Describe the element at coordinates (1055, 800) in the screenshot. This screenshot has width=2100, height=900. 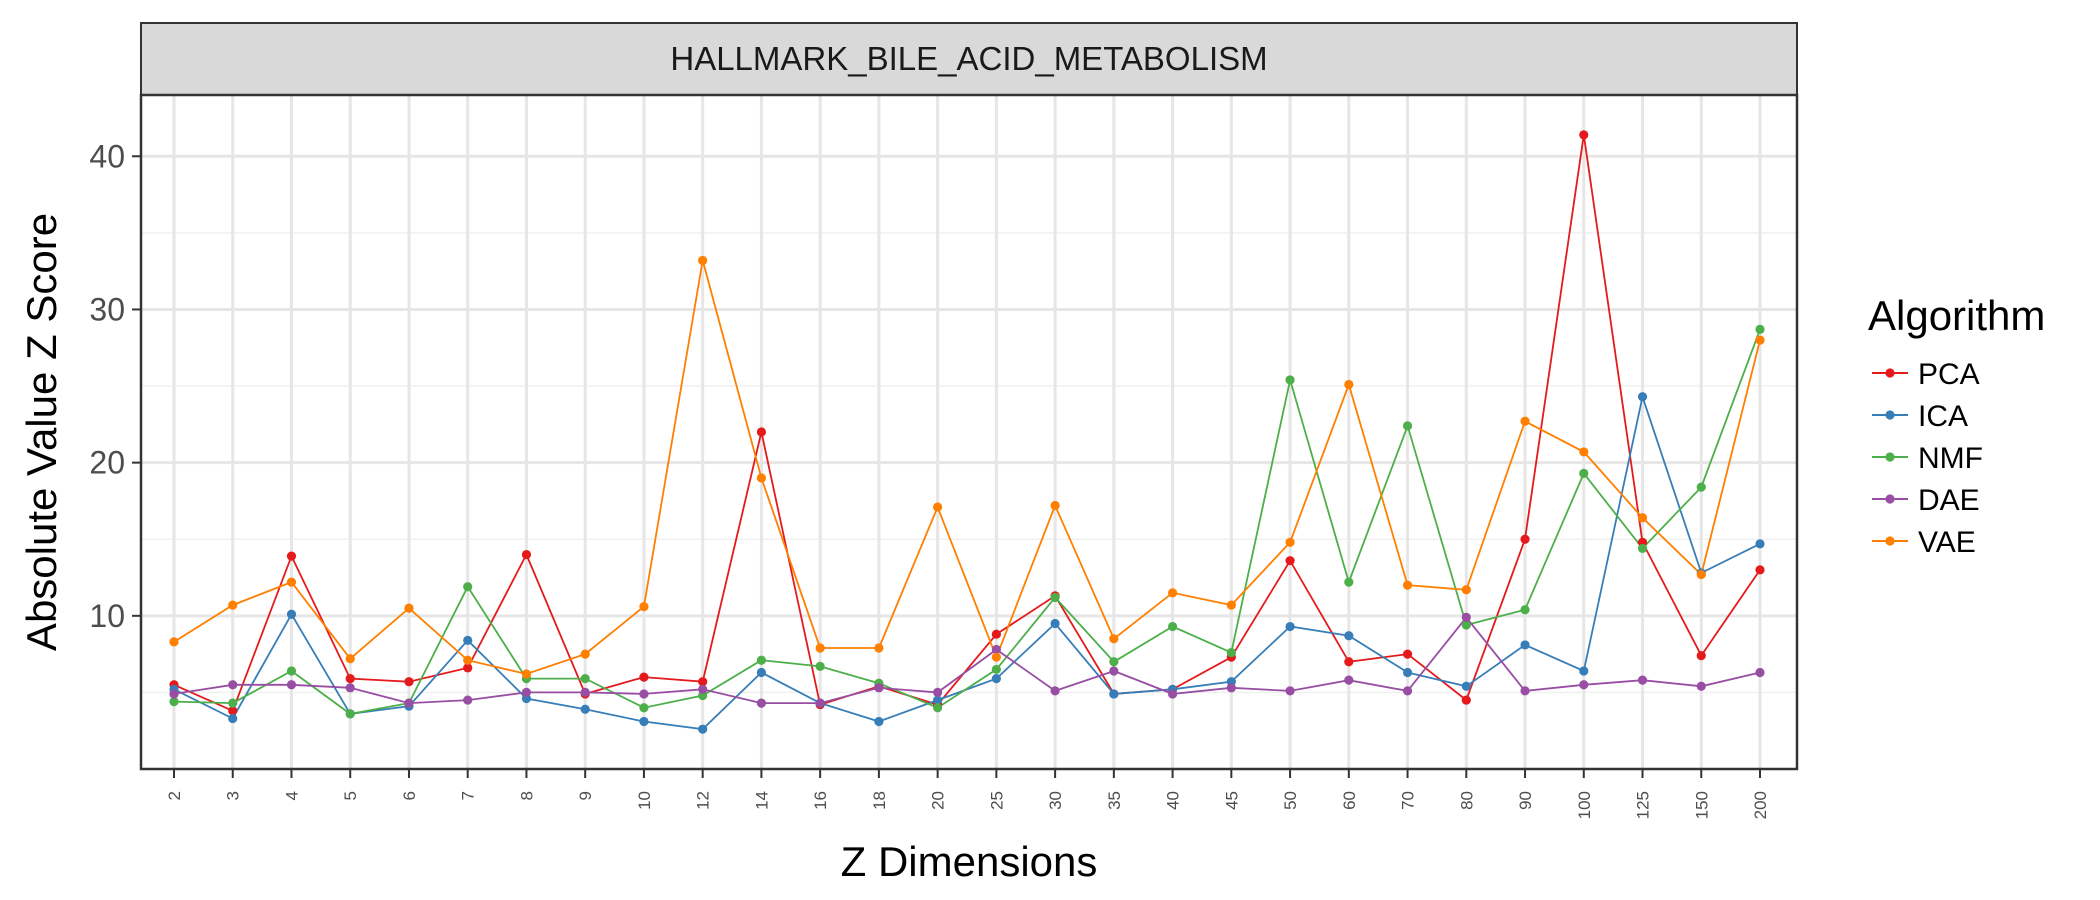
I see `x-tick-label: 30` at that location.